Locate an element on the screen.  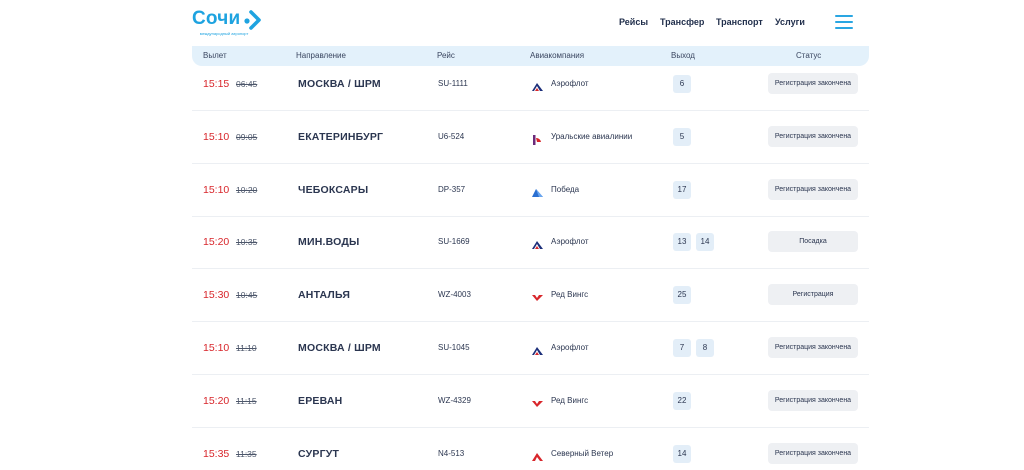
logo-text: Сочи is located at coordinates (216, 18).